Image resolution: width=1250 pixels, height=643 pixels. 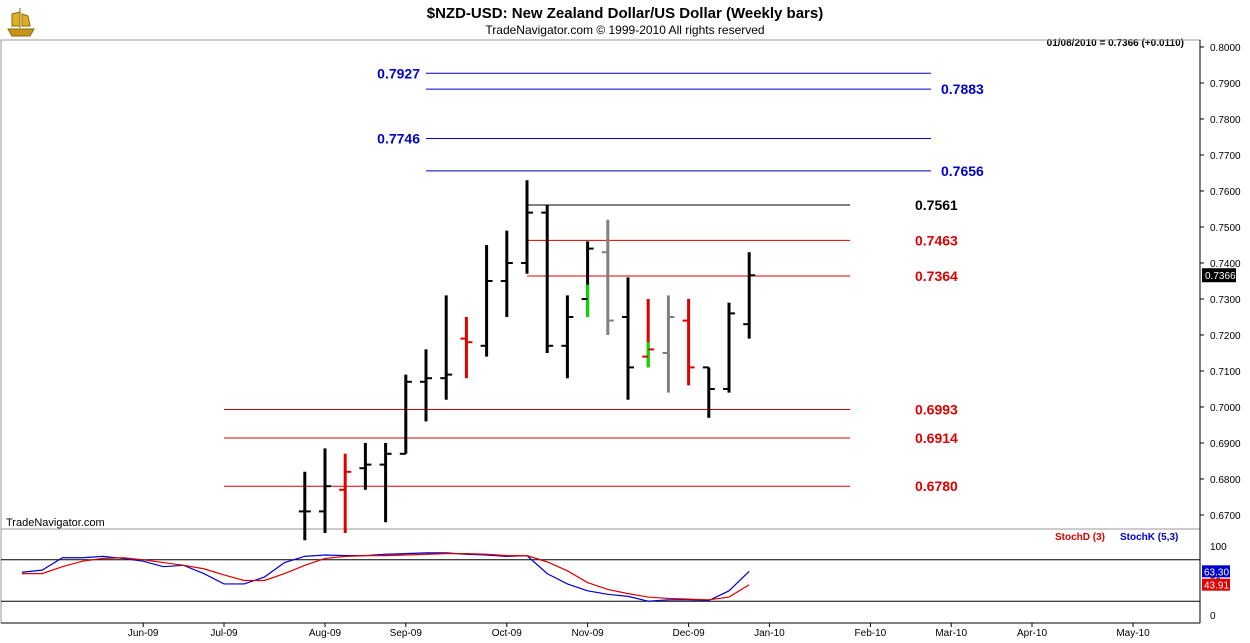 I want to click on y-tick-label: 0.7300, so click(x=1225, y=300).